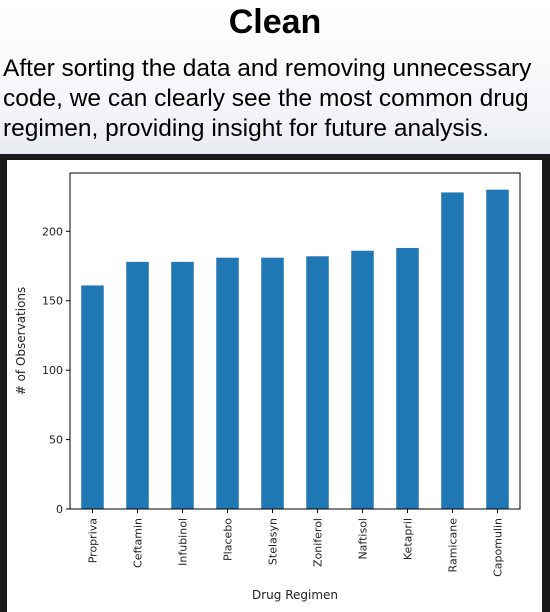  What do you see at coordinates (407, 378) in the screenshot?
I see `bar-ketapril` at bounding box center [407, 378].